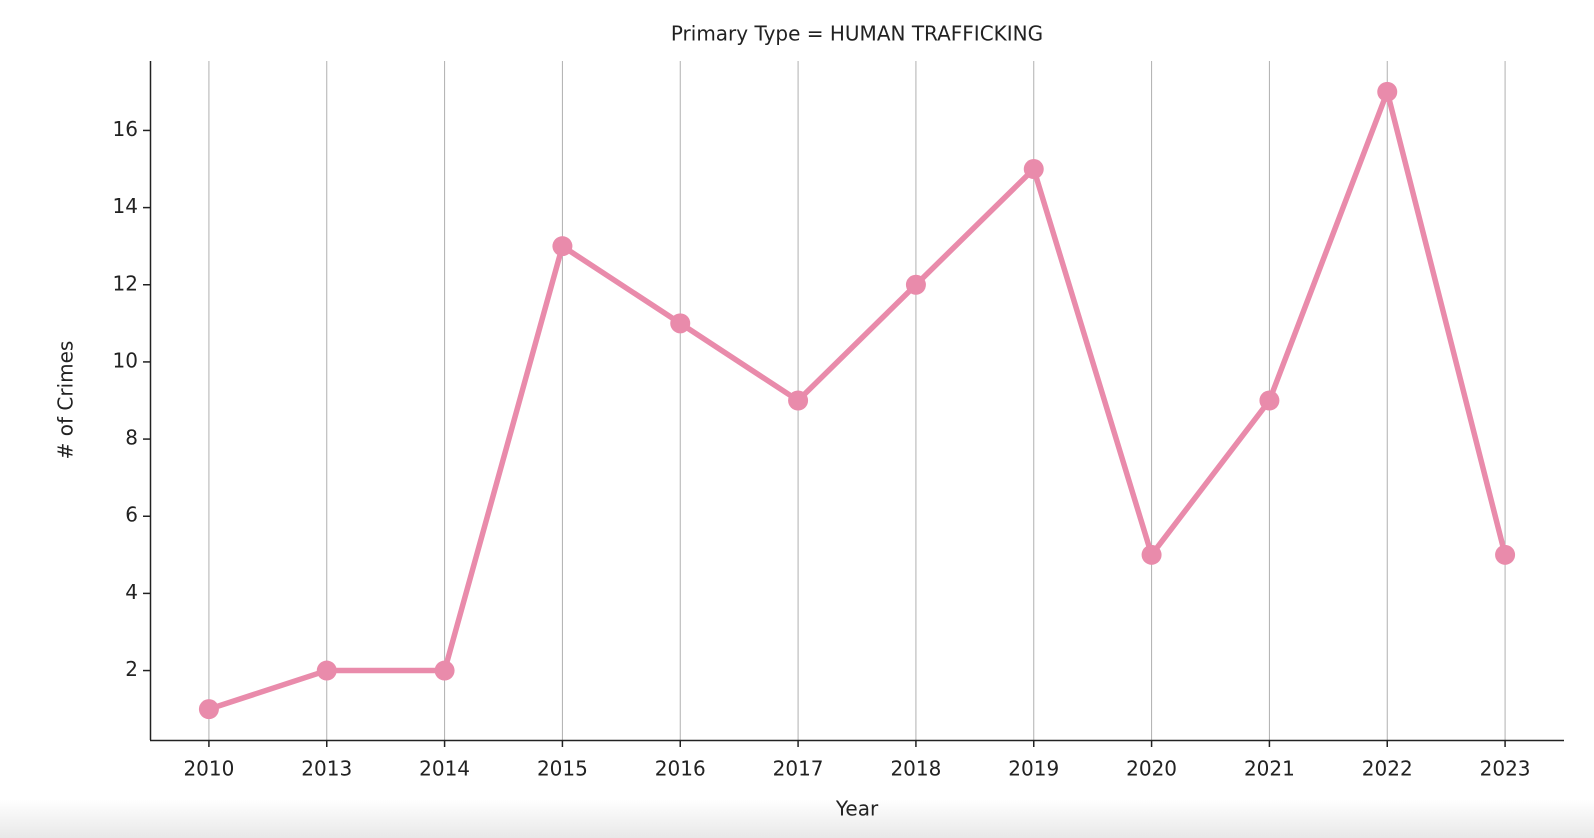  What do you see at coordinates (444, 769) in the screenshot?
I see `x-tick-label: 2014` at bounding box center [444, 769].